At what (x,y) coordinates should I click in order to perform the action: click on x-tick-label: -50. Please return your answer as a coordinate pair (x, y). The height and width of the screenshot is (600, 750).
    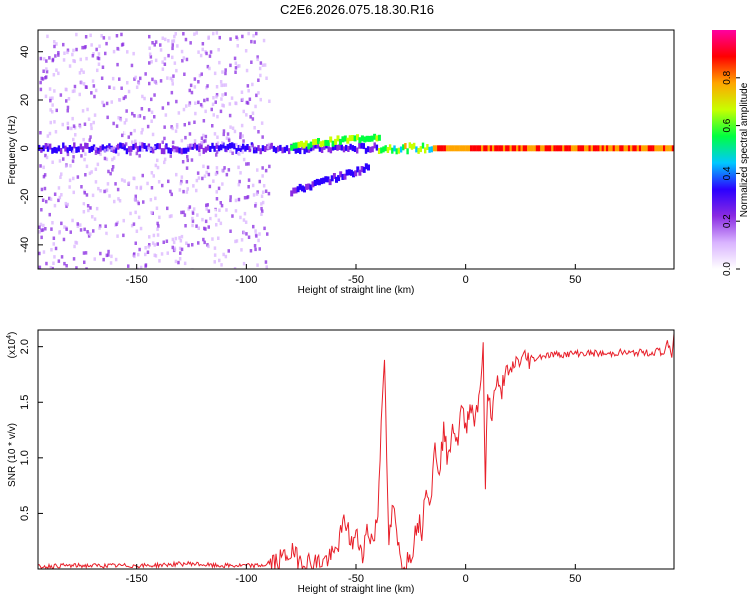
    Looking at the image, I should click on (356, 579).